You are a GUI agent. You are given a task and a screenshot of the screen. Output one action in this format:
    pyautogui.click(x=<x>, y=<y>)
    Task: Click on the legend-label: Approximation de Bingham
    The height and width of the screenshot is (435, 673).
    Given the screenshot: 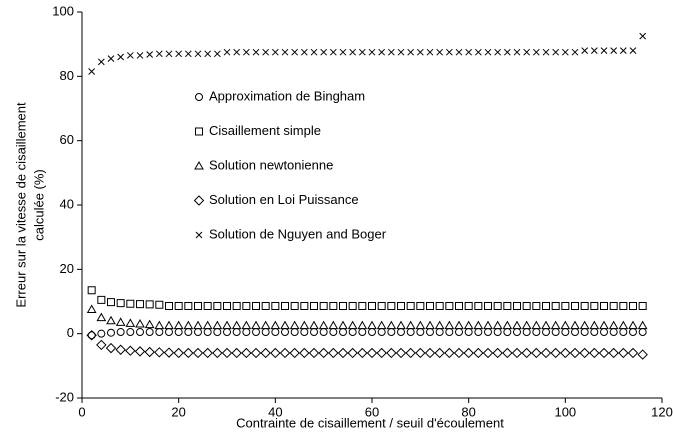 What is the action you would take?
    pyautogui.click(x=287, y=95)
    